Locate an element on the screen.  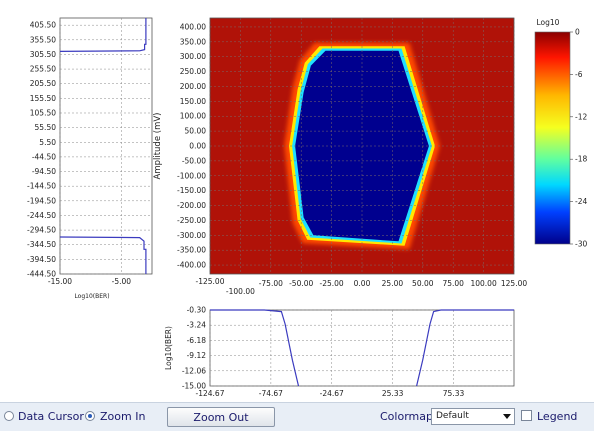
colorbar-ticks: 0 -6 -12 -18 -24 -30 is located at coordinates (578, 138).